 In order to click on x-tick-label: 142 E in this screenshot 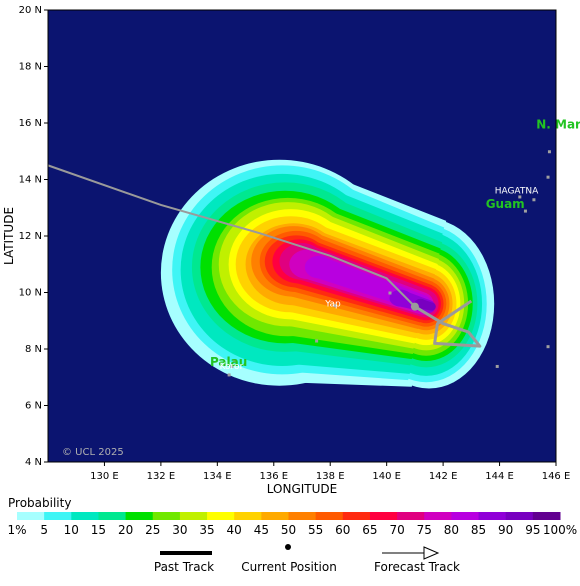, I will do `click(443, 476)`.